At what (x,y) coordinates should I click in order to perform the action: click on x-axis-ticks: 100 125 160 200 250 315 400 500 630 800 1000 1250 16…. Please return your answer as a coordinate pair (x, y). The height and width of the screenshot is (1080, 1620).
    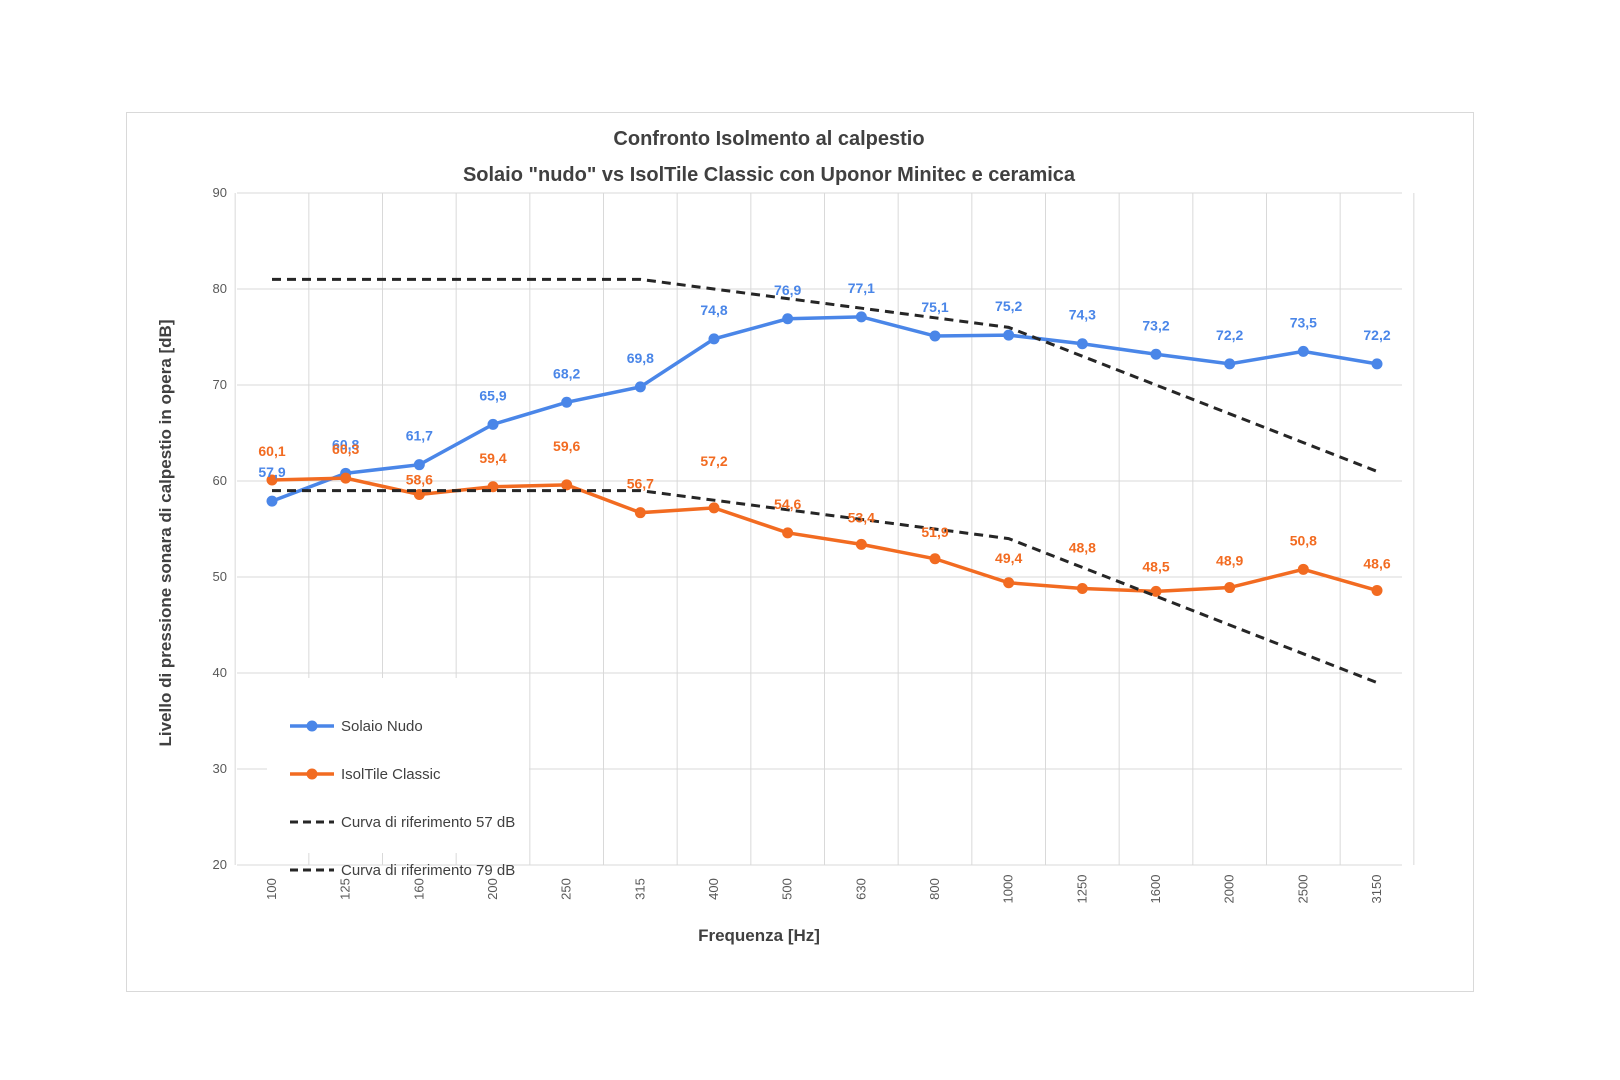
    Looking at the image, I should click on (824, 889).